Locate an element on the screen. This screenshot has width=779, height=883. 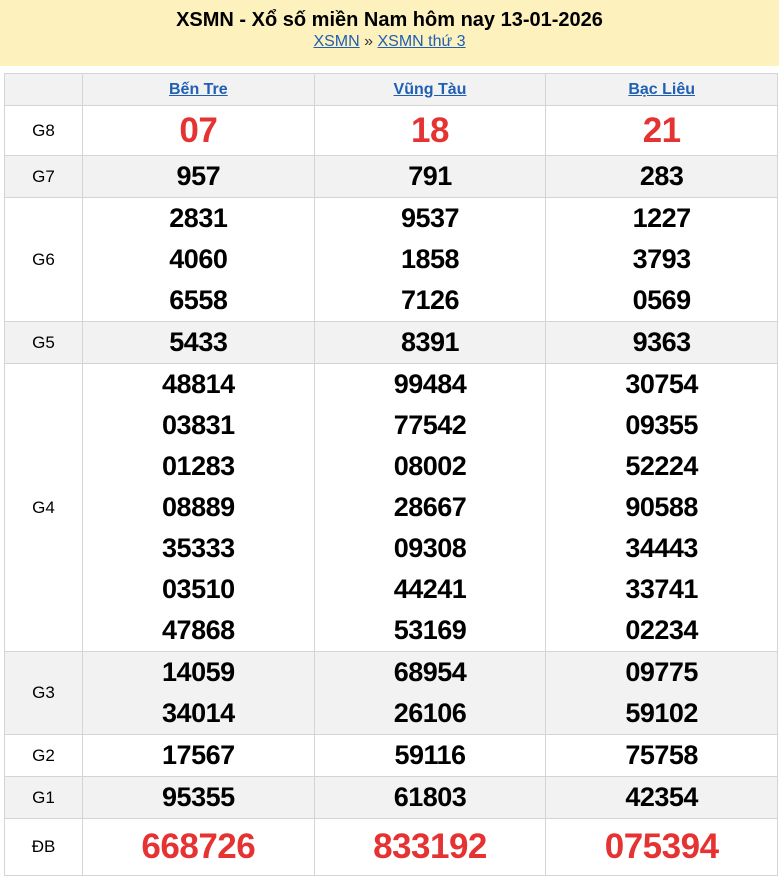
prize-cell: 07 is located at coordinates (198, 130).